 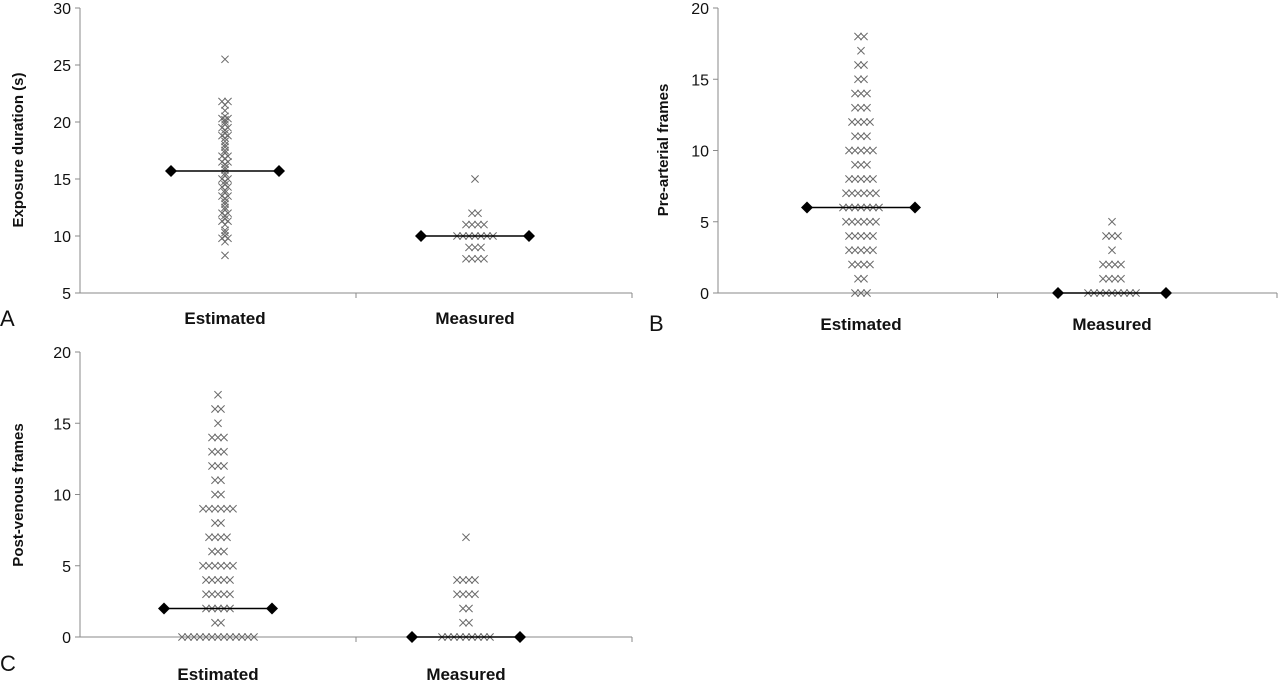 I want to click on x-category-label: Measured, so click(x=474, y=318).